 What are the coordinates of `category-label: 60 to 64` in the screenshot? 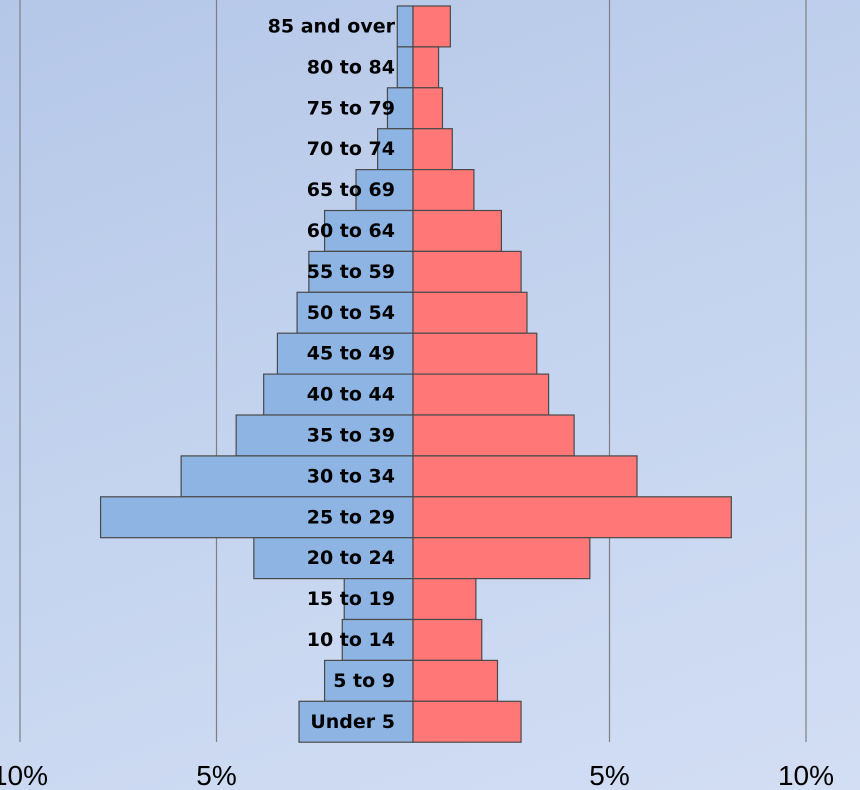 It's located at (351, 231).